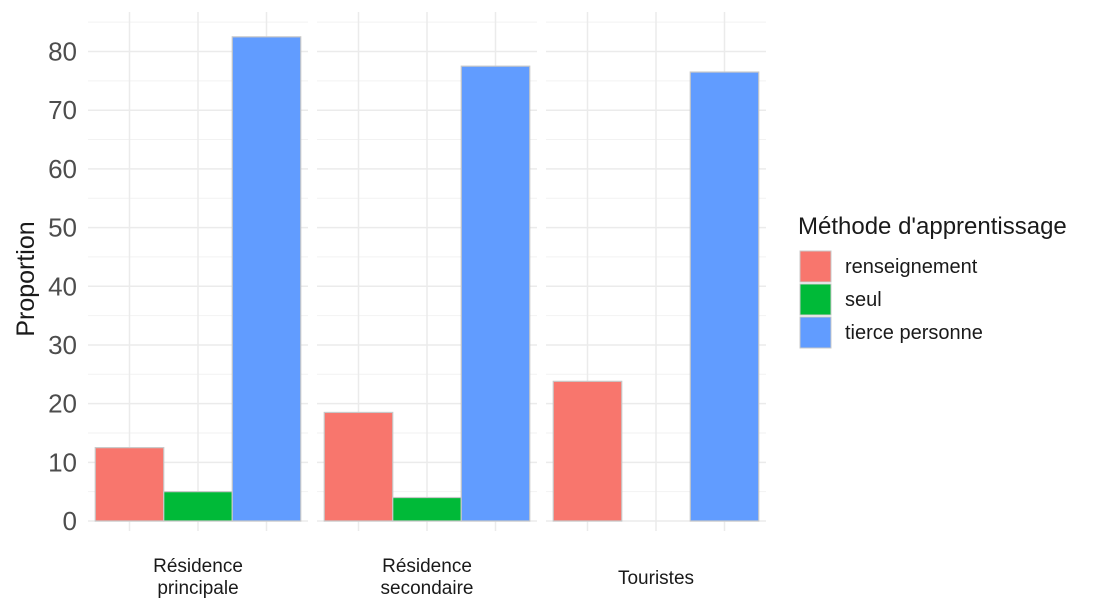 This screenshot has height=599, width=1100. What do you see at coordinates (932, 226) in the screenshot?
I see `legend-title: Méthode d'apprentissage` at bounding box center [932, 226].